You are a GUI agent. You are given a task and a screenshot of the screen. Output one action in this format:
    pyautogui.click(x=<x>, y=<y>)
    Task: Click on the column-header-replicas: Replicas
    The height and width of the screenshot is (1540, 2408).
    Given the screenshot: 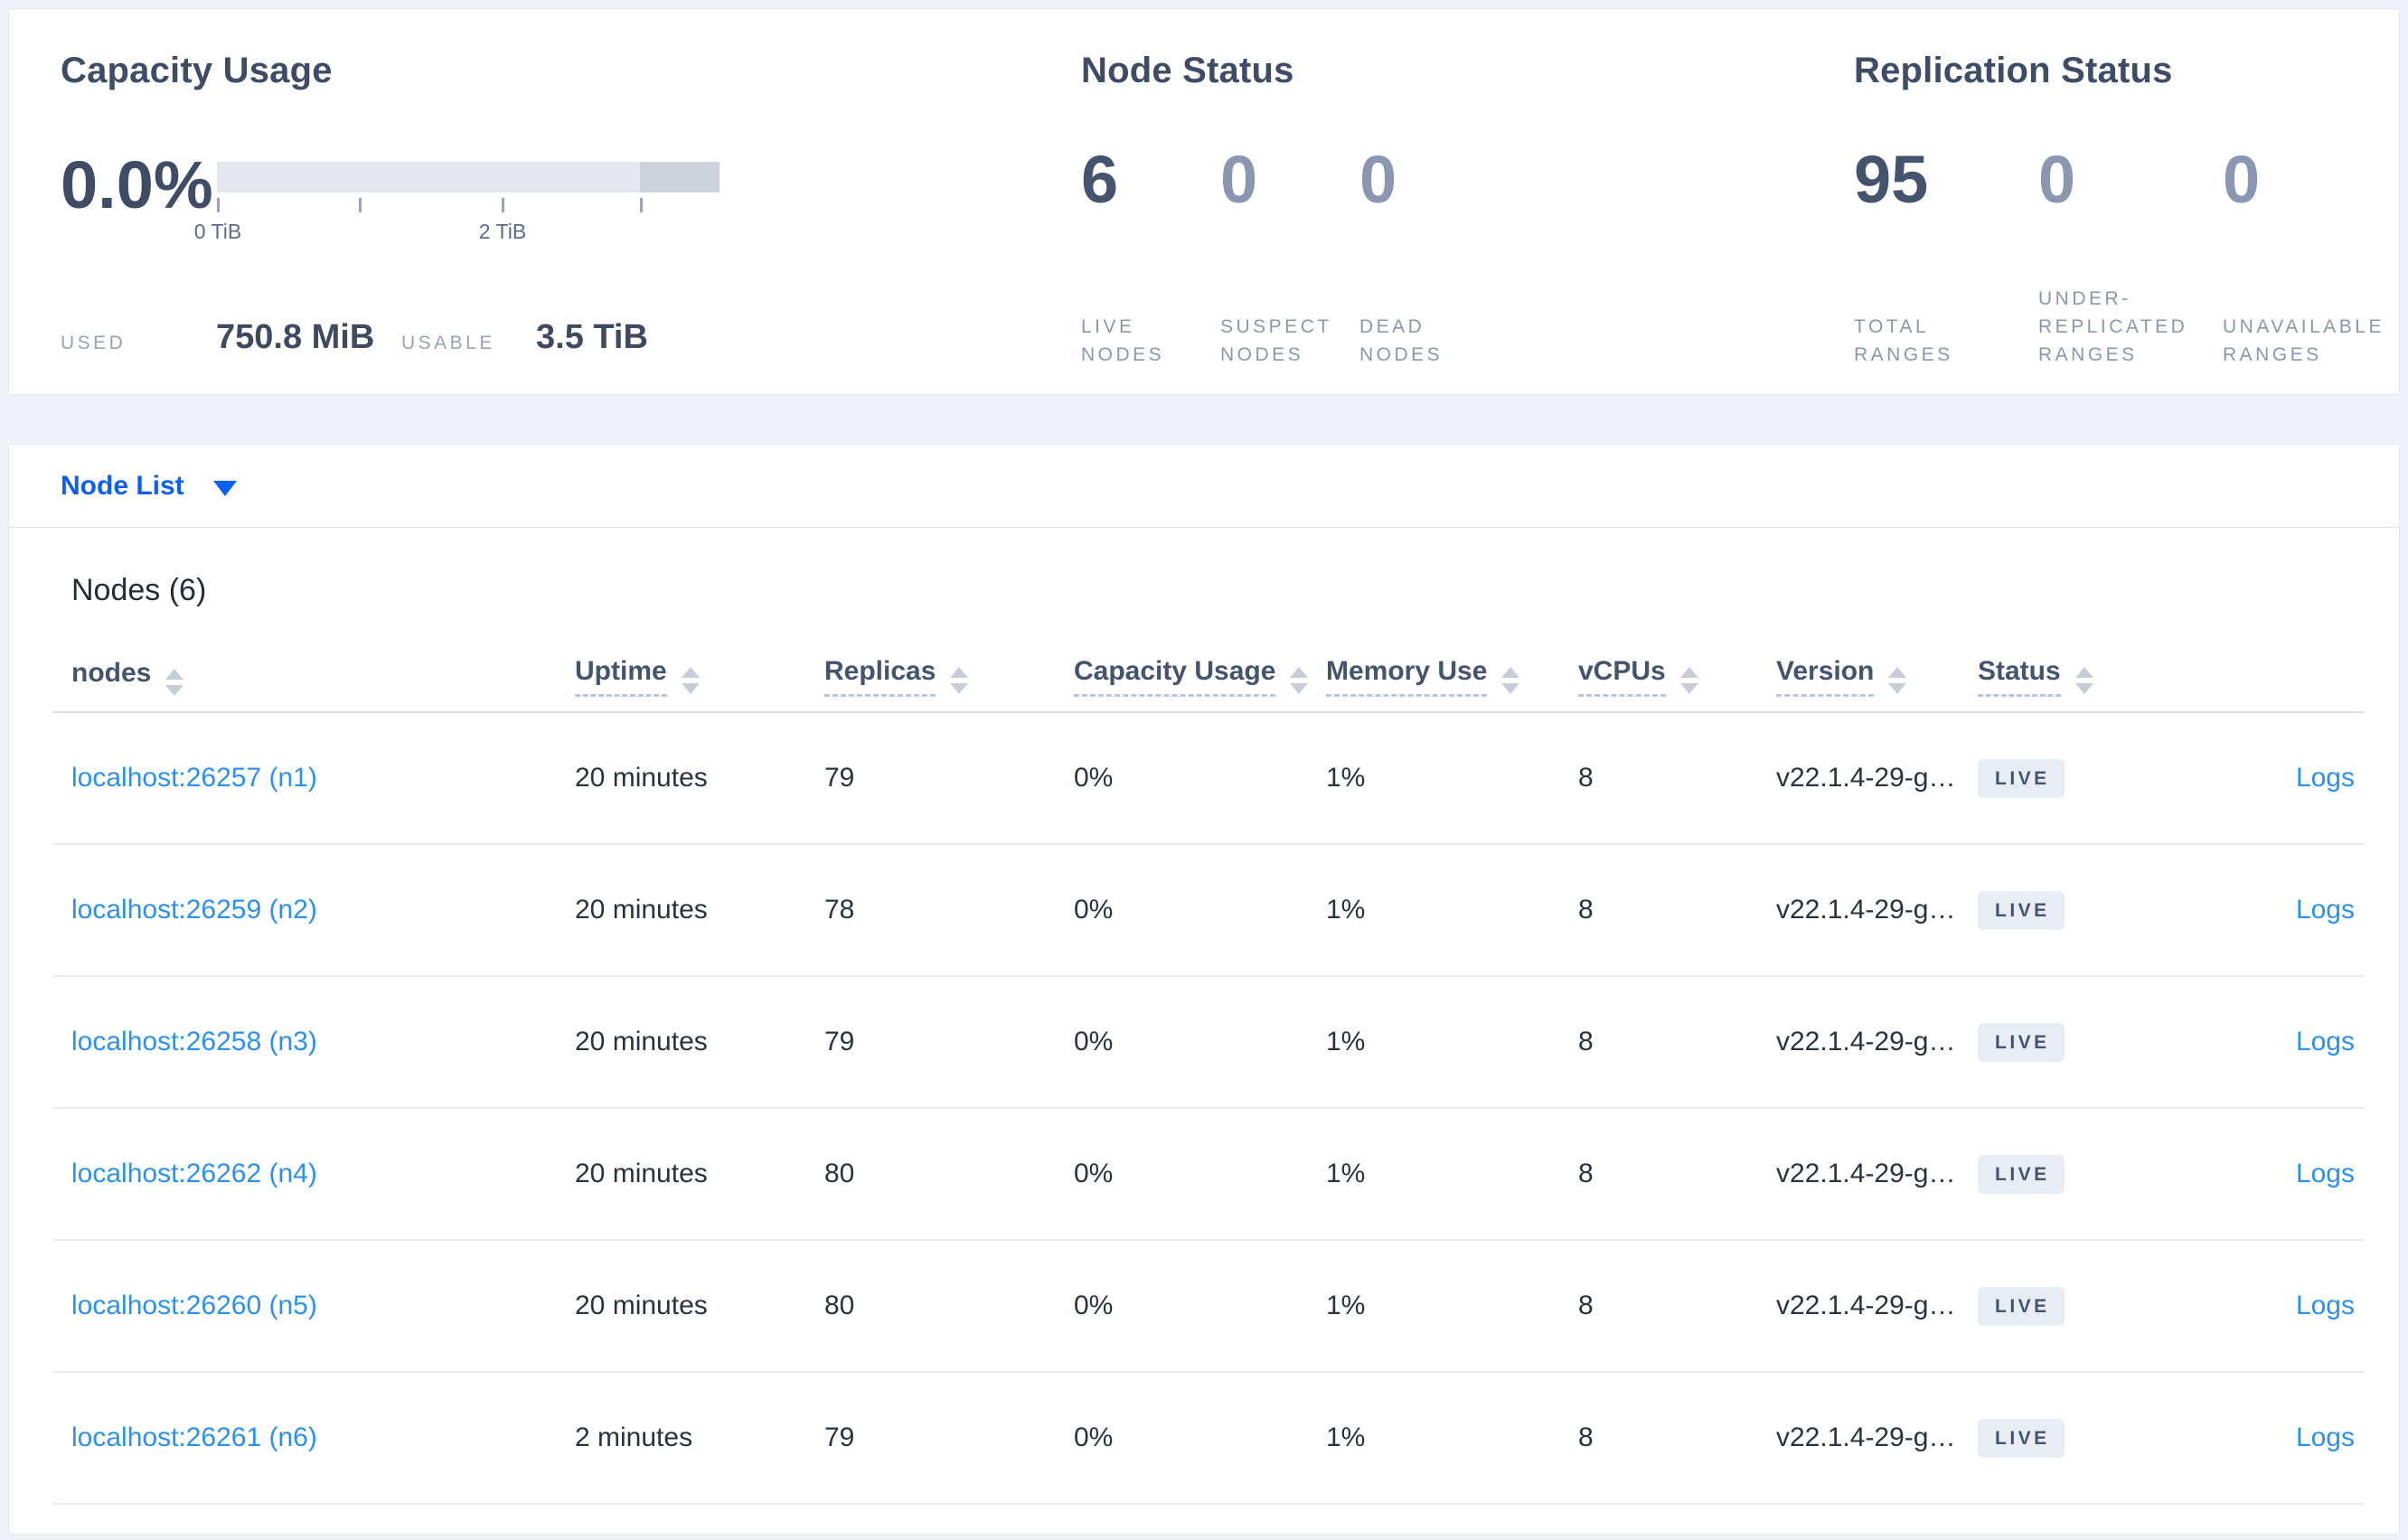 What is the action you would take?
    pyautogui.click(x=949, y=677)
    